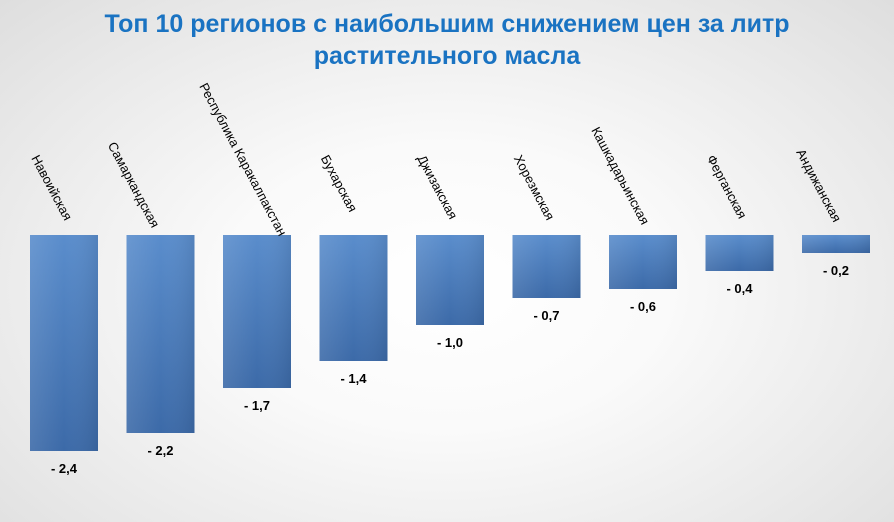  Describe the element at coordinates (51, 187) in the screenshot. I see `category-label-1: Навоийская` at that location.